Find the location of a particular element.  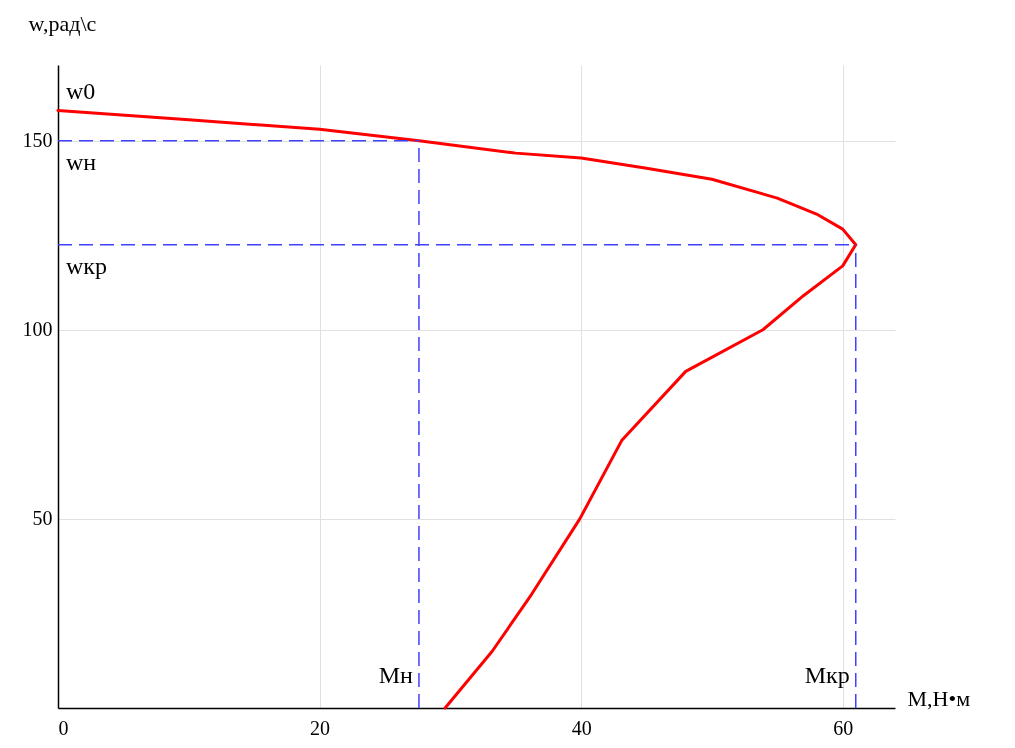

ref-line-label: wкр is located at coordinates (86, 265).